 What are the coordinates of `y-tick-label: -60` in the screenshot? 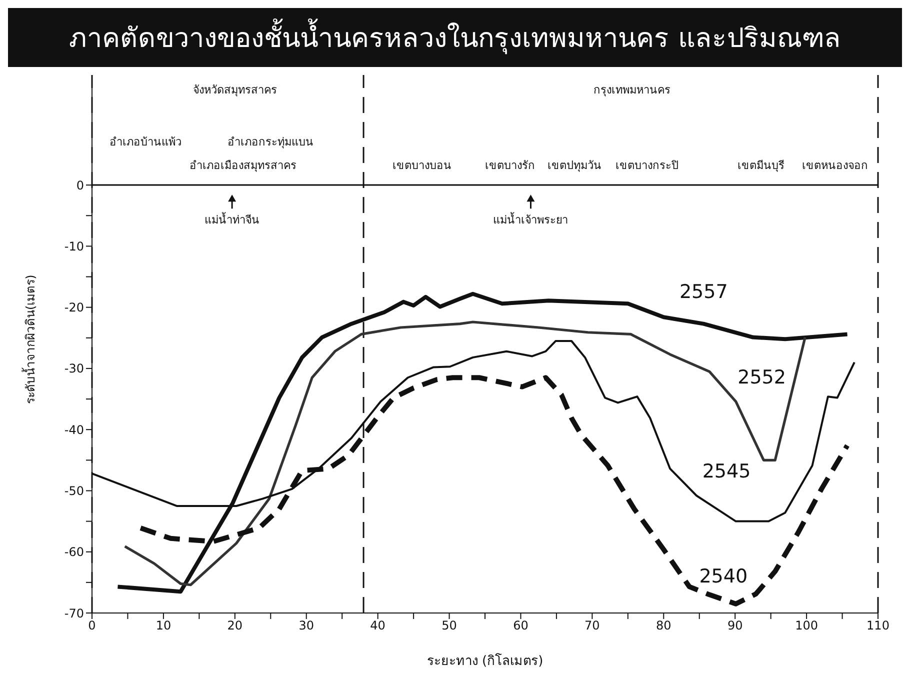 It's located at (74, 552).